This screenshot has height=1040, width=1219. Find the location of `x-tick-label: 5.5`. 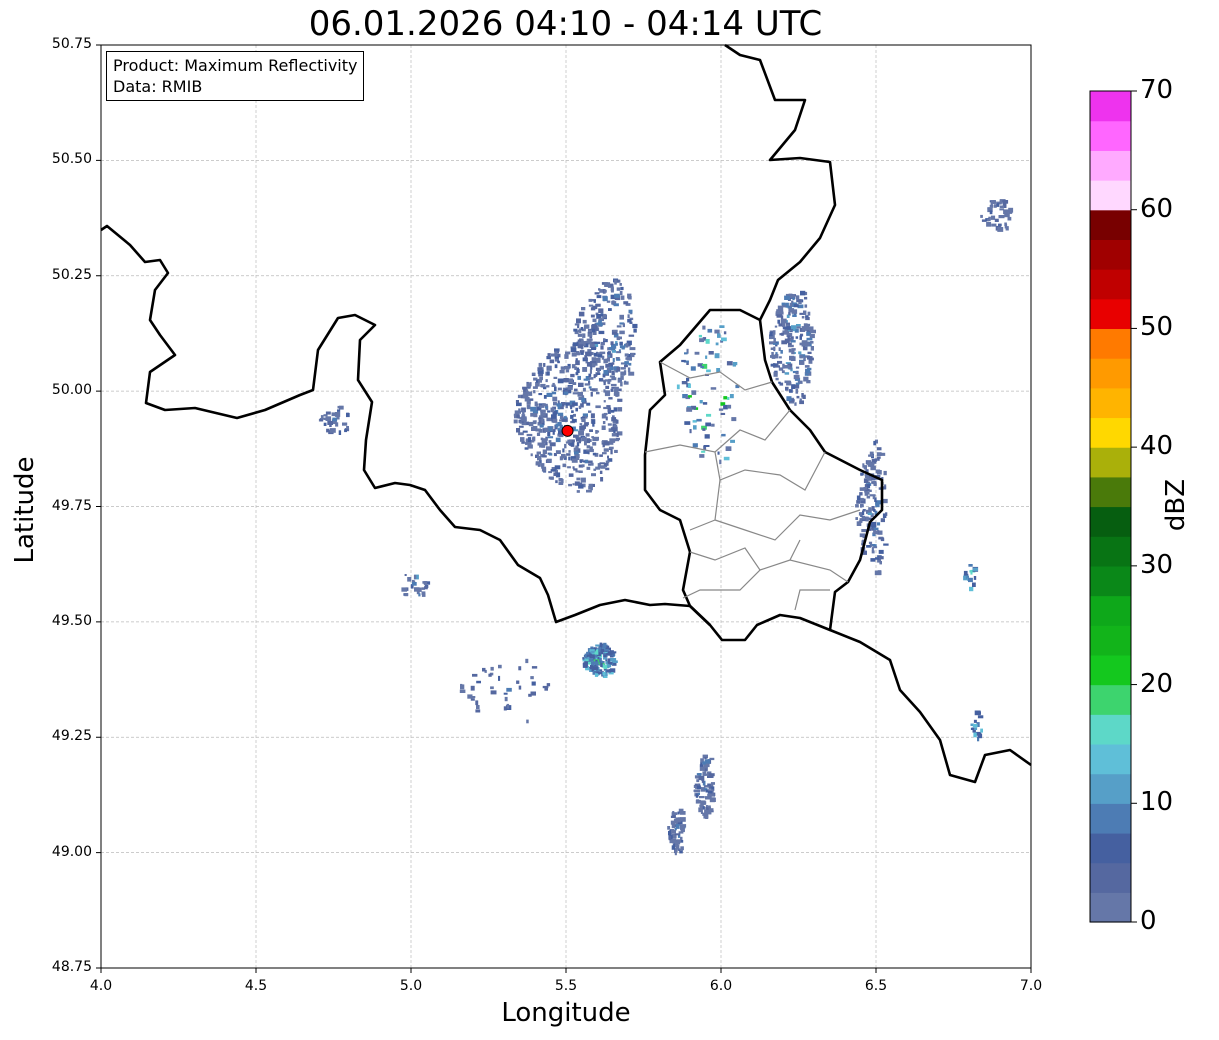

x-tick-label: 5.5 is located at coordinates (566, 986).